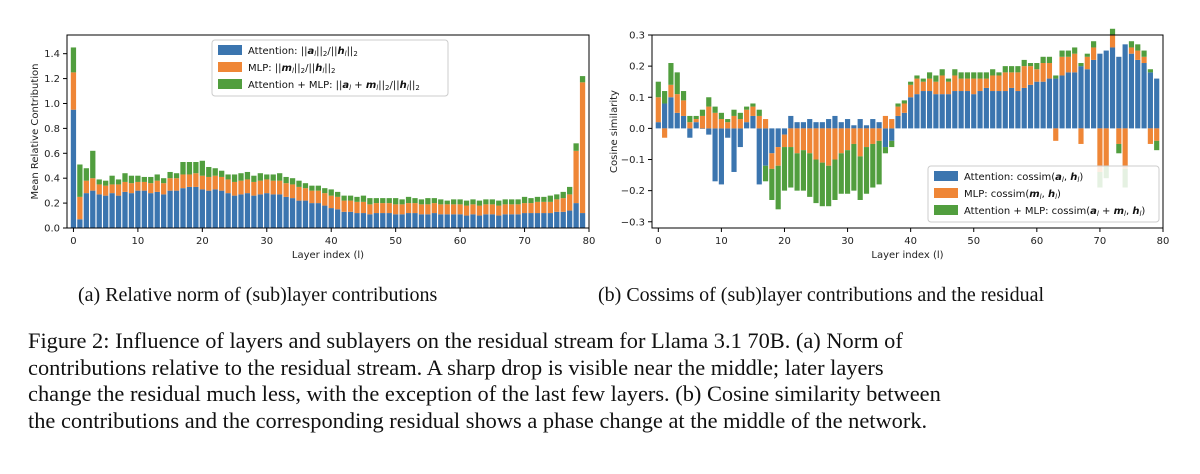  I want to click on x-tick-label-a: 60, so click(460, 241).